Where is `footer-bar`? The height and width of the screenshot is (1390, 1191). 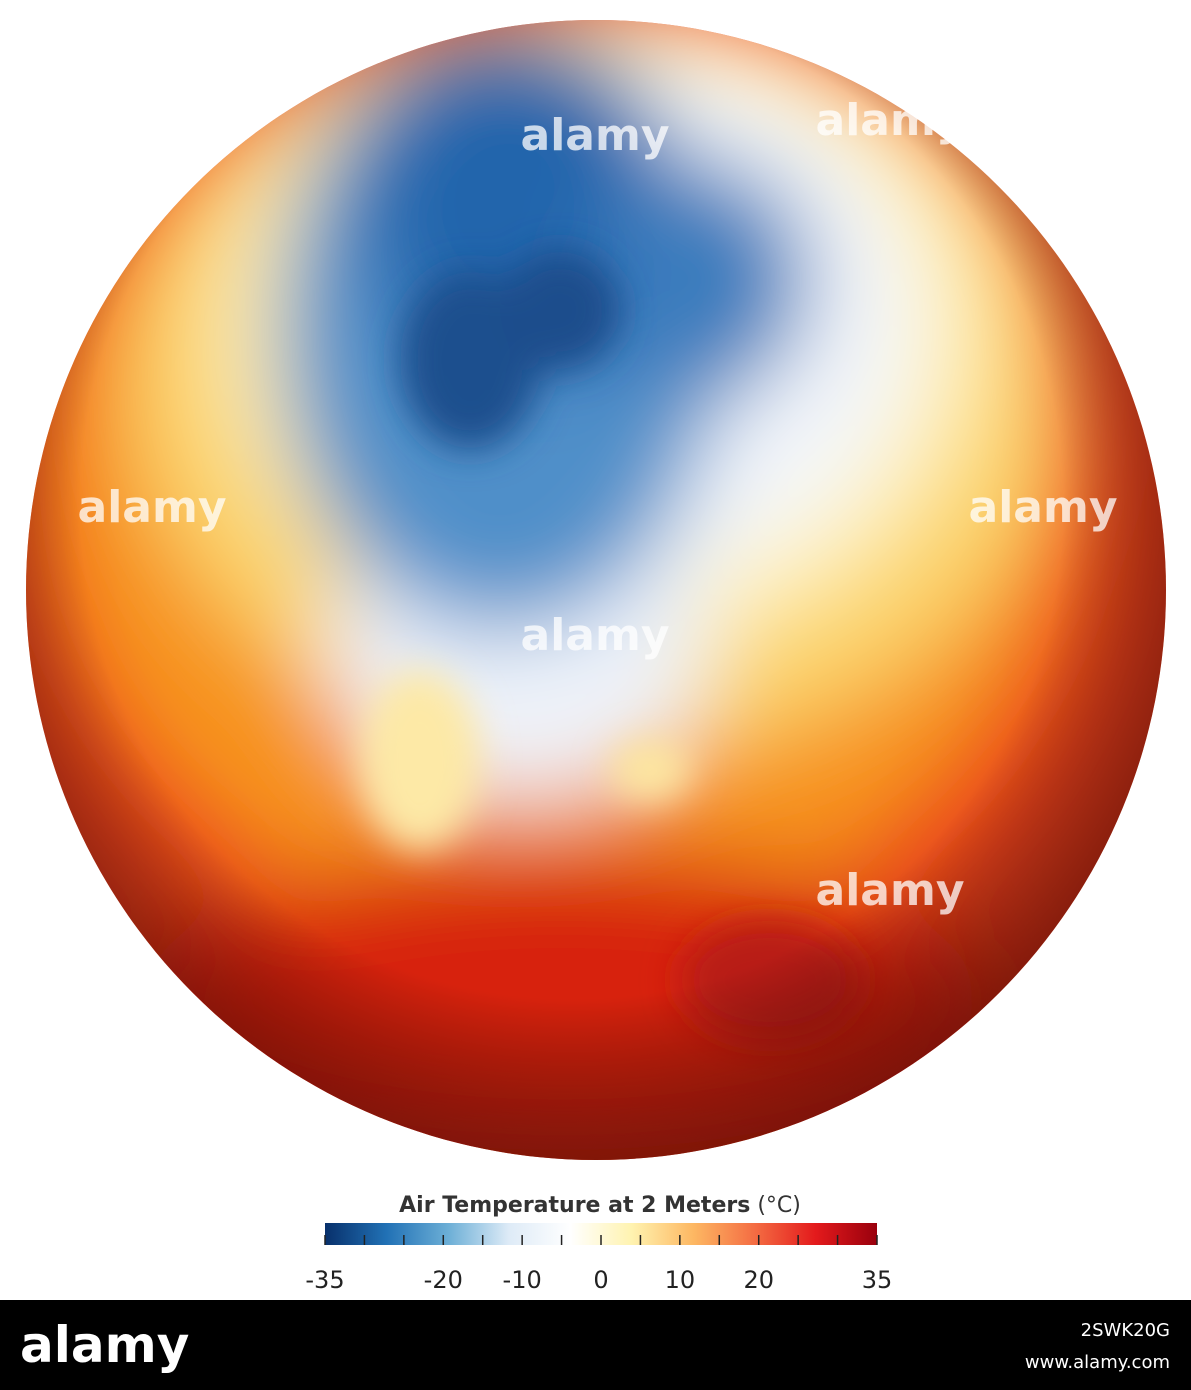 footer-bar is located at coordinates (595, 1345).